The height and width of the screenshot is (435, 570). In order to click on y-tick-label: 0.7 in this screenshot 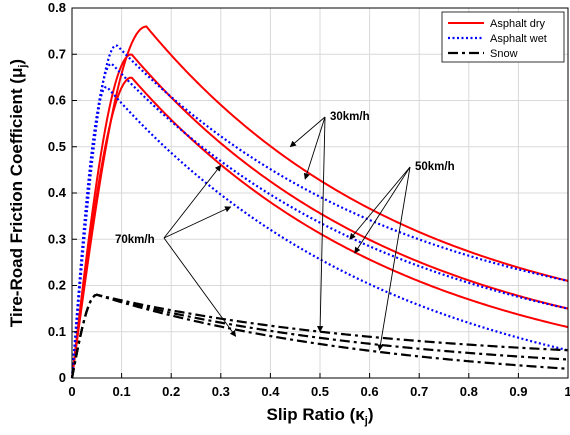, I will do `click(57, 53)`.